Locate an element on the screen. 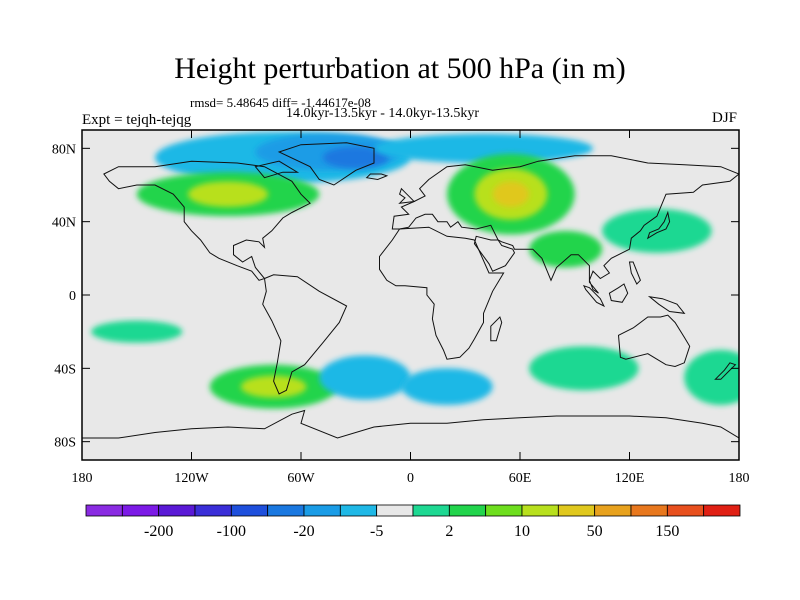 The width and height of the screenshot is (800, 600). anomaly-region-south-asia-high is located at coordinates (566, 249).